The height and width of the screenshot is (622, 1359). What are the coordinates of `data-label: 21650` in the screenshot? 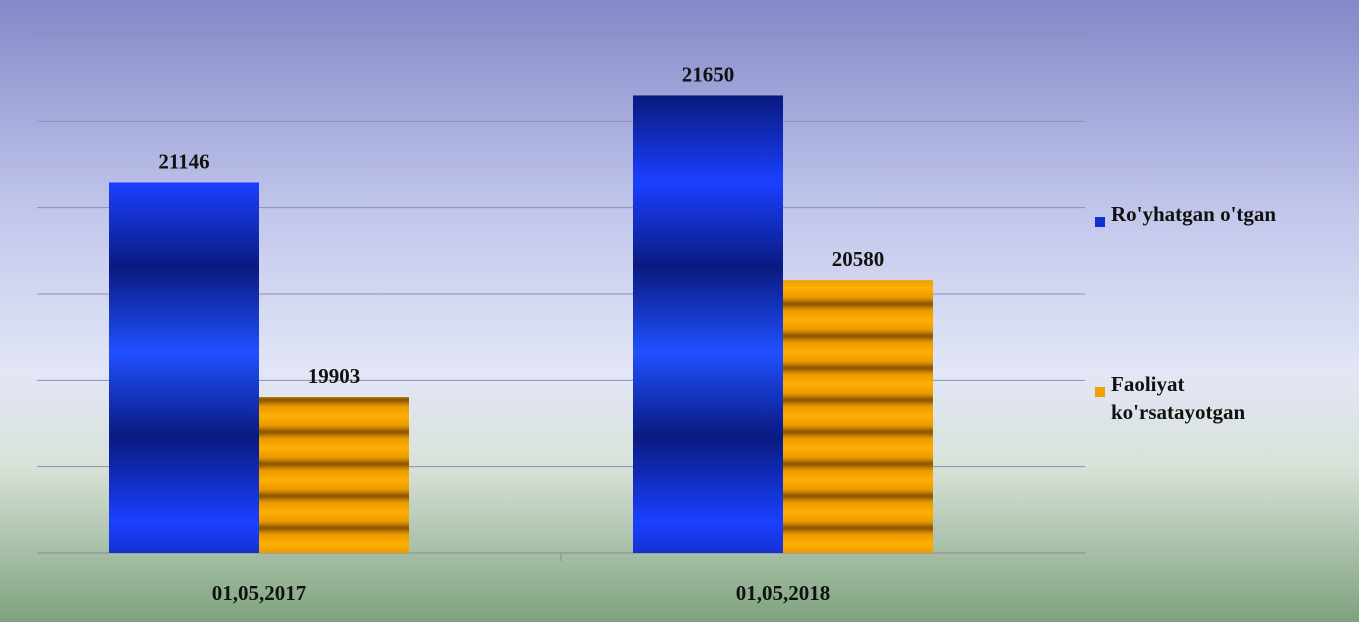 It's located at (708, 74).